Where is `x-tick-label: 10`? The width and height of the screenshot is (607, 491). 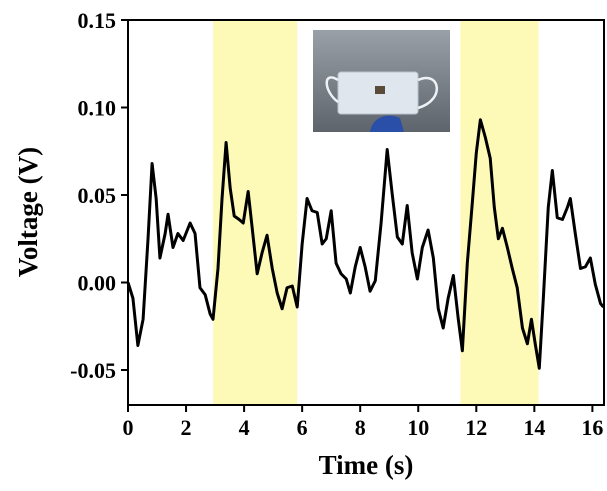 x-tick-label: 10 is located at coordinates (418, 427).